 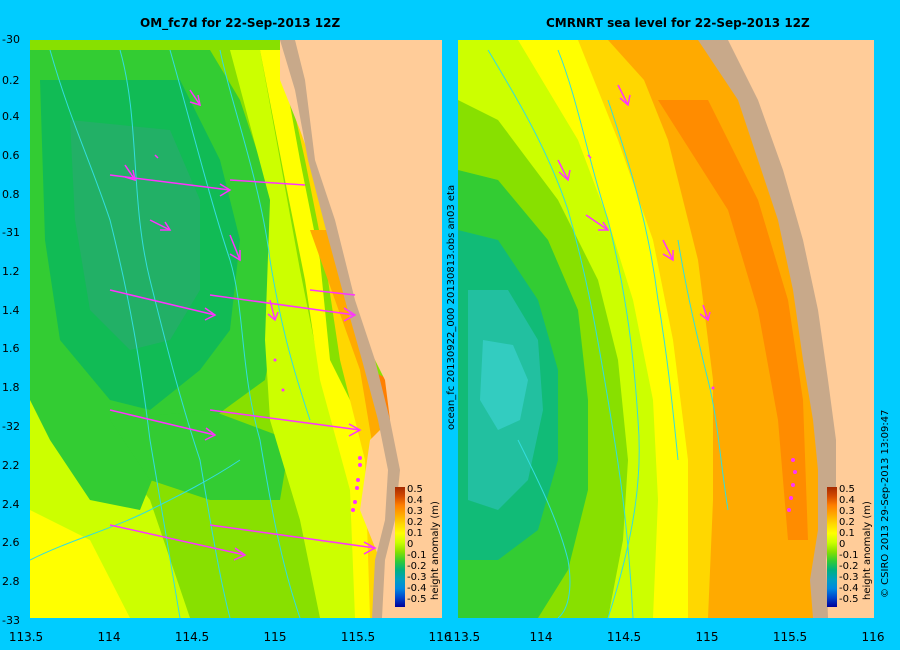 What do you see at coordinates (11, 465) in the screenshot?
I see `y-tick-label: 2.2` at bounding box center [11, 465].